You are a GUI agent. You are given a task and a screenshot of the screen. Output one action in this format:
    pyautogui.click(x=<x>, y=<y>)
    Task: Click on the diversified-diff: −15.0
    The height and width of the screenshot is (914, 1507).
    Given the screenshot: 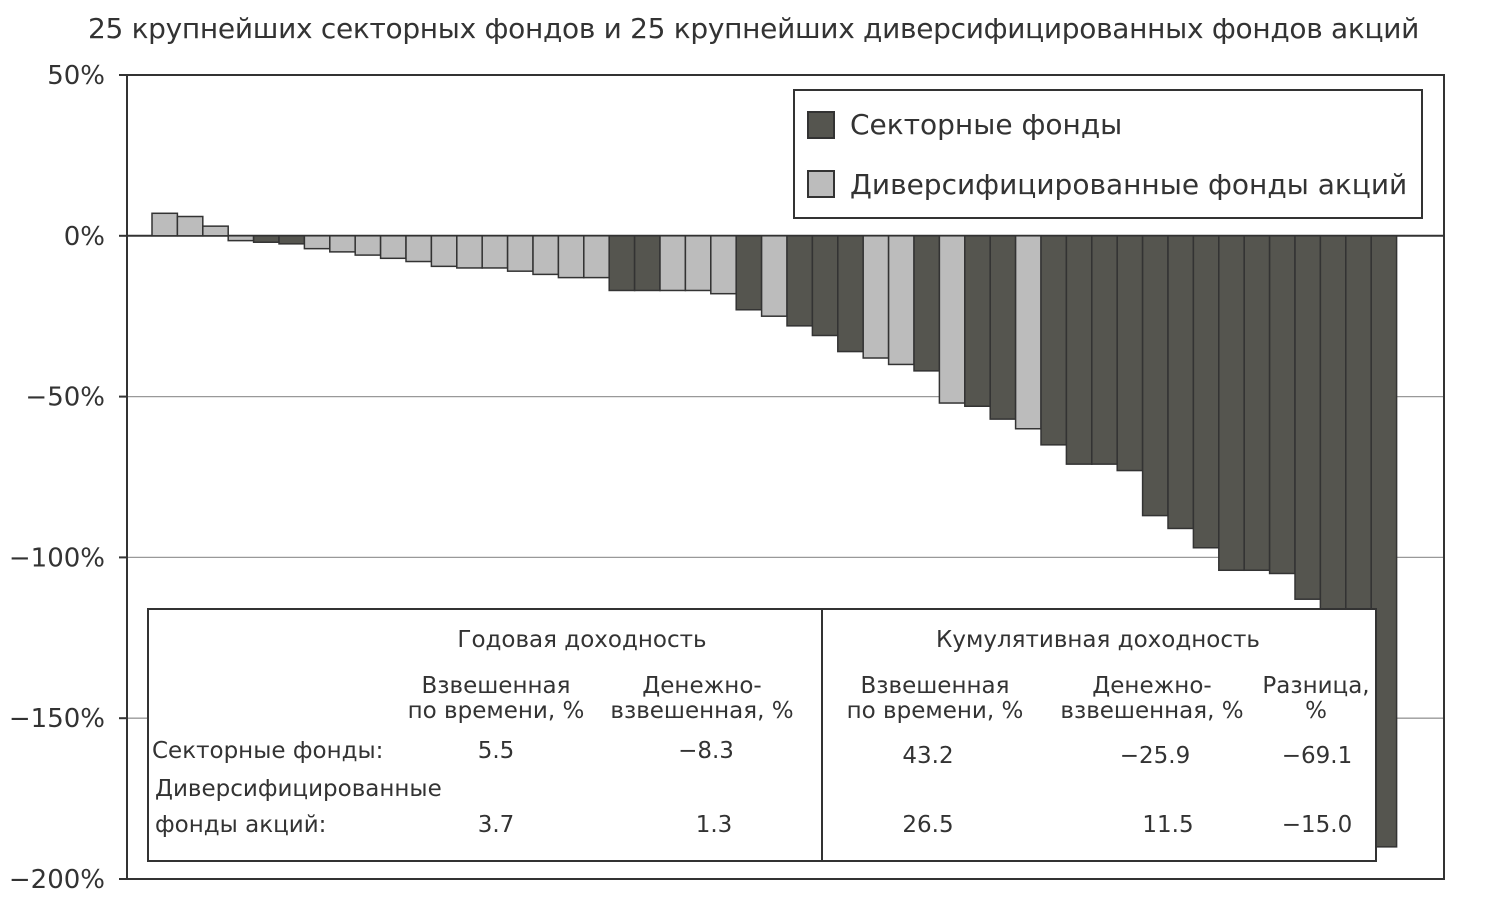 What is the action you would take?
    pyautogui.click(x=1317, y=825)
    